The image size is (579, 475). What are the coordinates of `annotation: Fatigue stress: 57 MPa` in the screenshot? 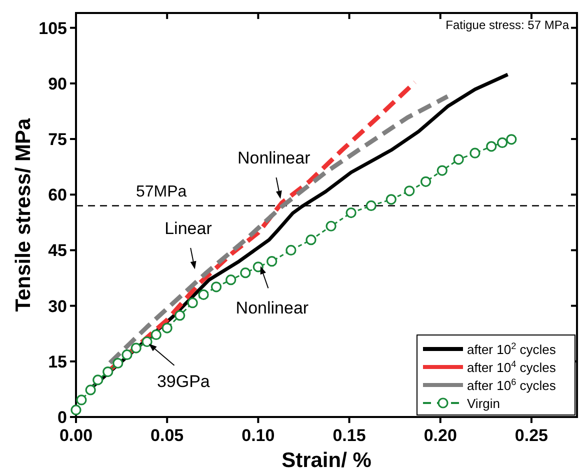 It's located at (508, 25).